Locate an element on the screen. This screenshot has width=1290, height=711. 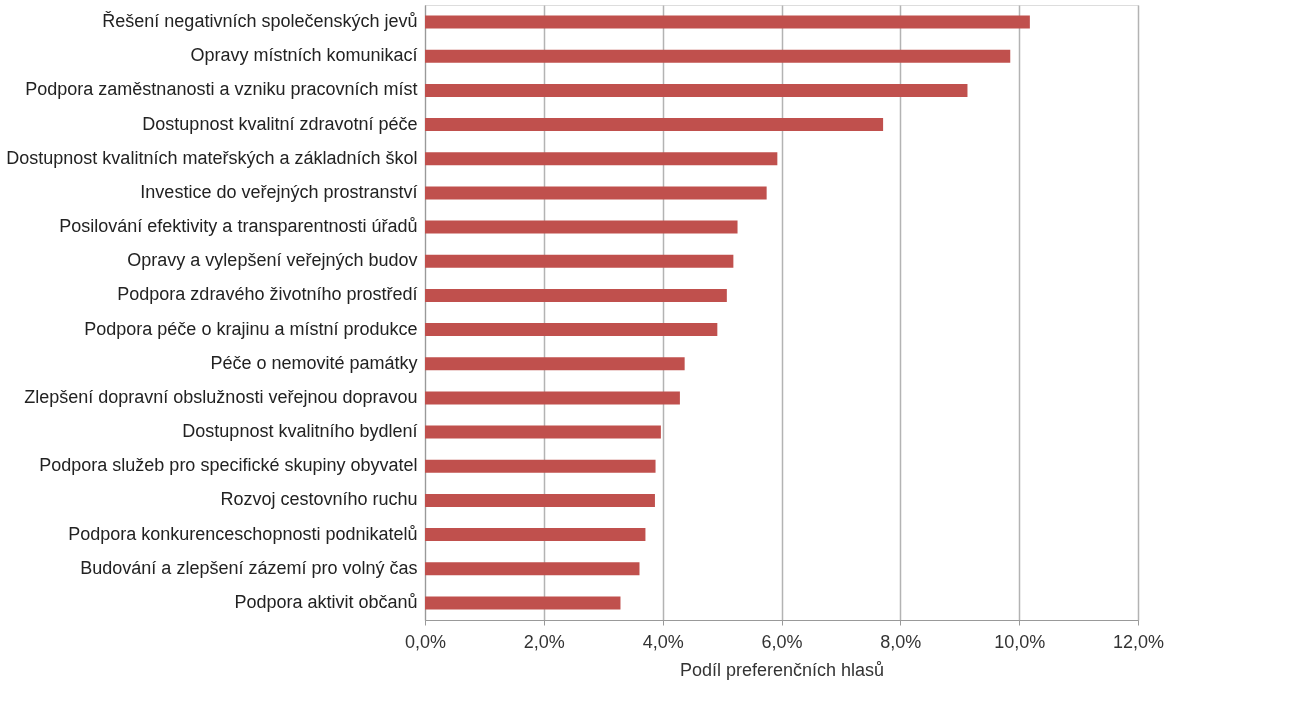
y-tick-label: Podpora služeb pro specifické skupiny obyvatel is located at coordinates (228, 465).